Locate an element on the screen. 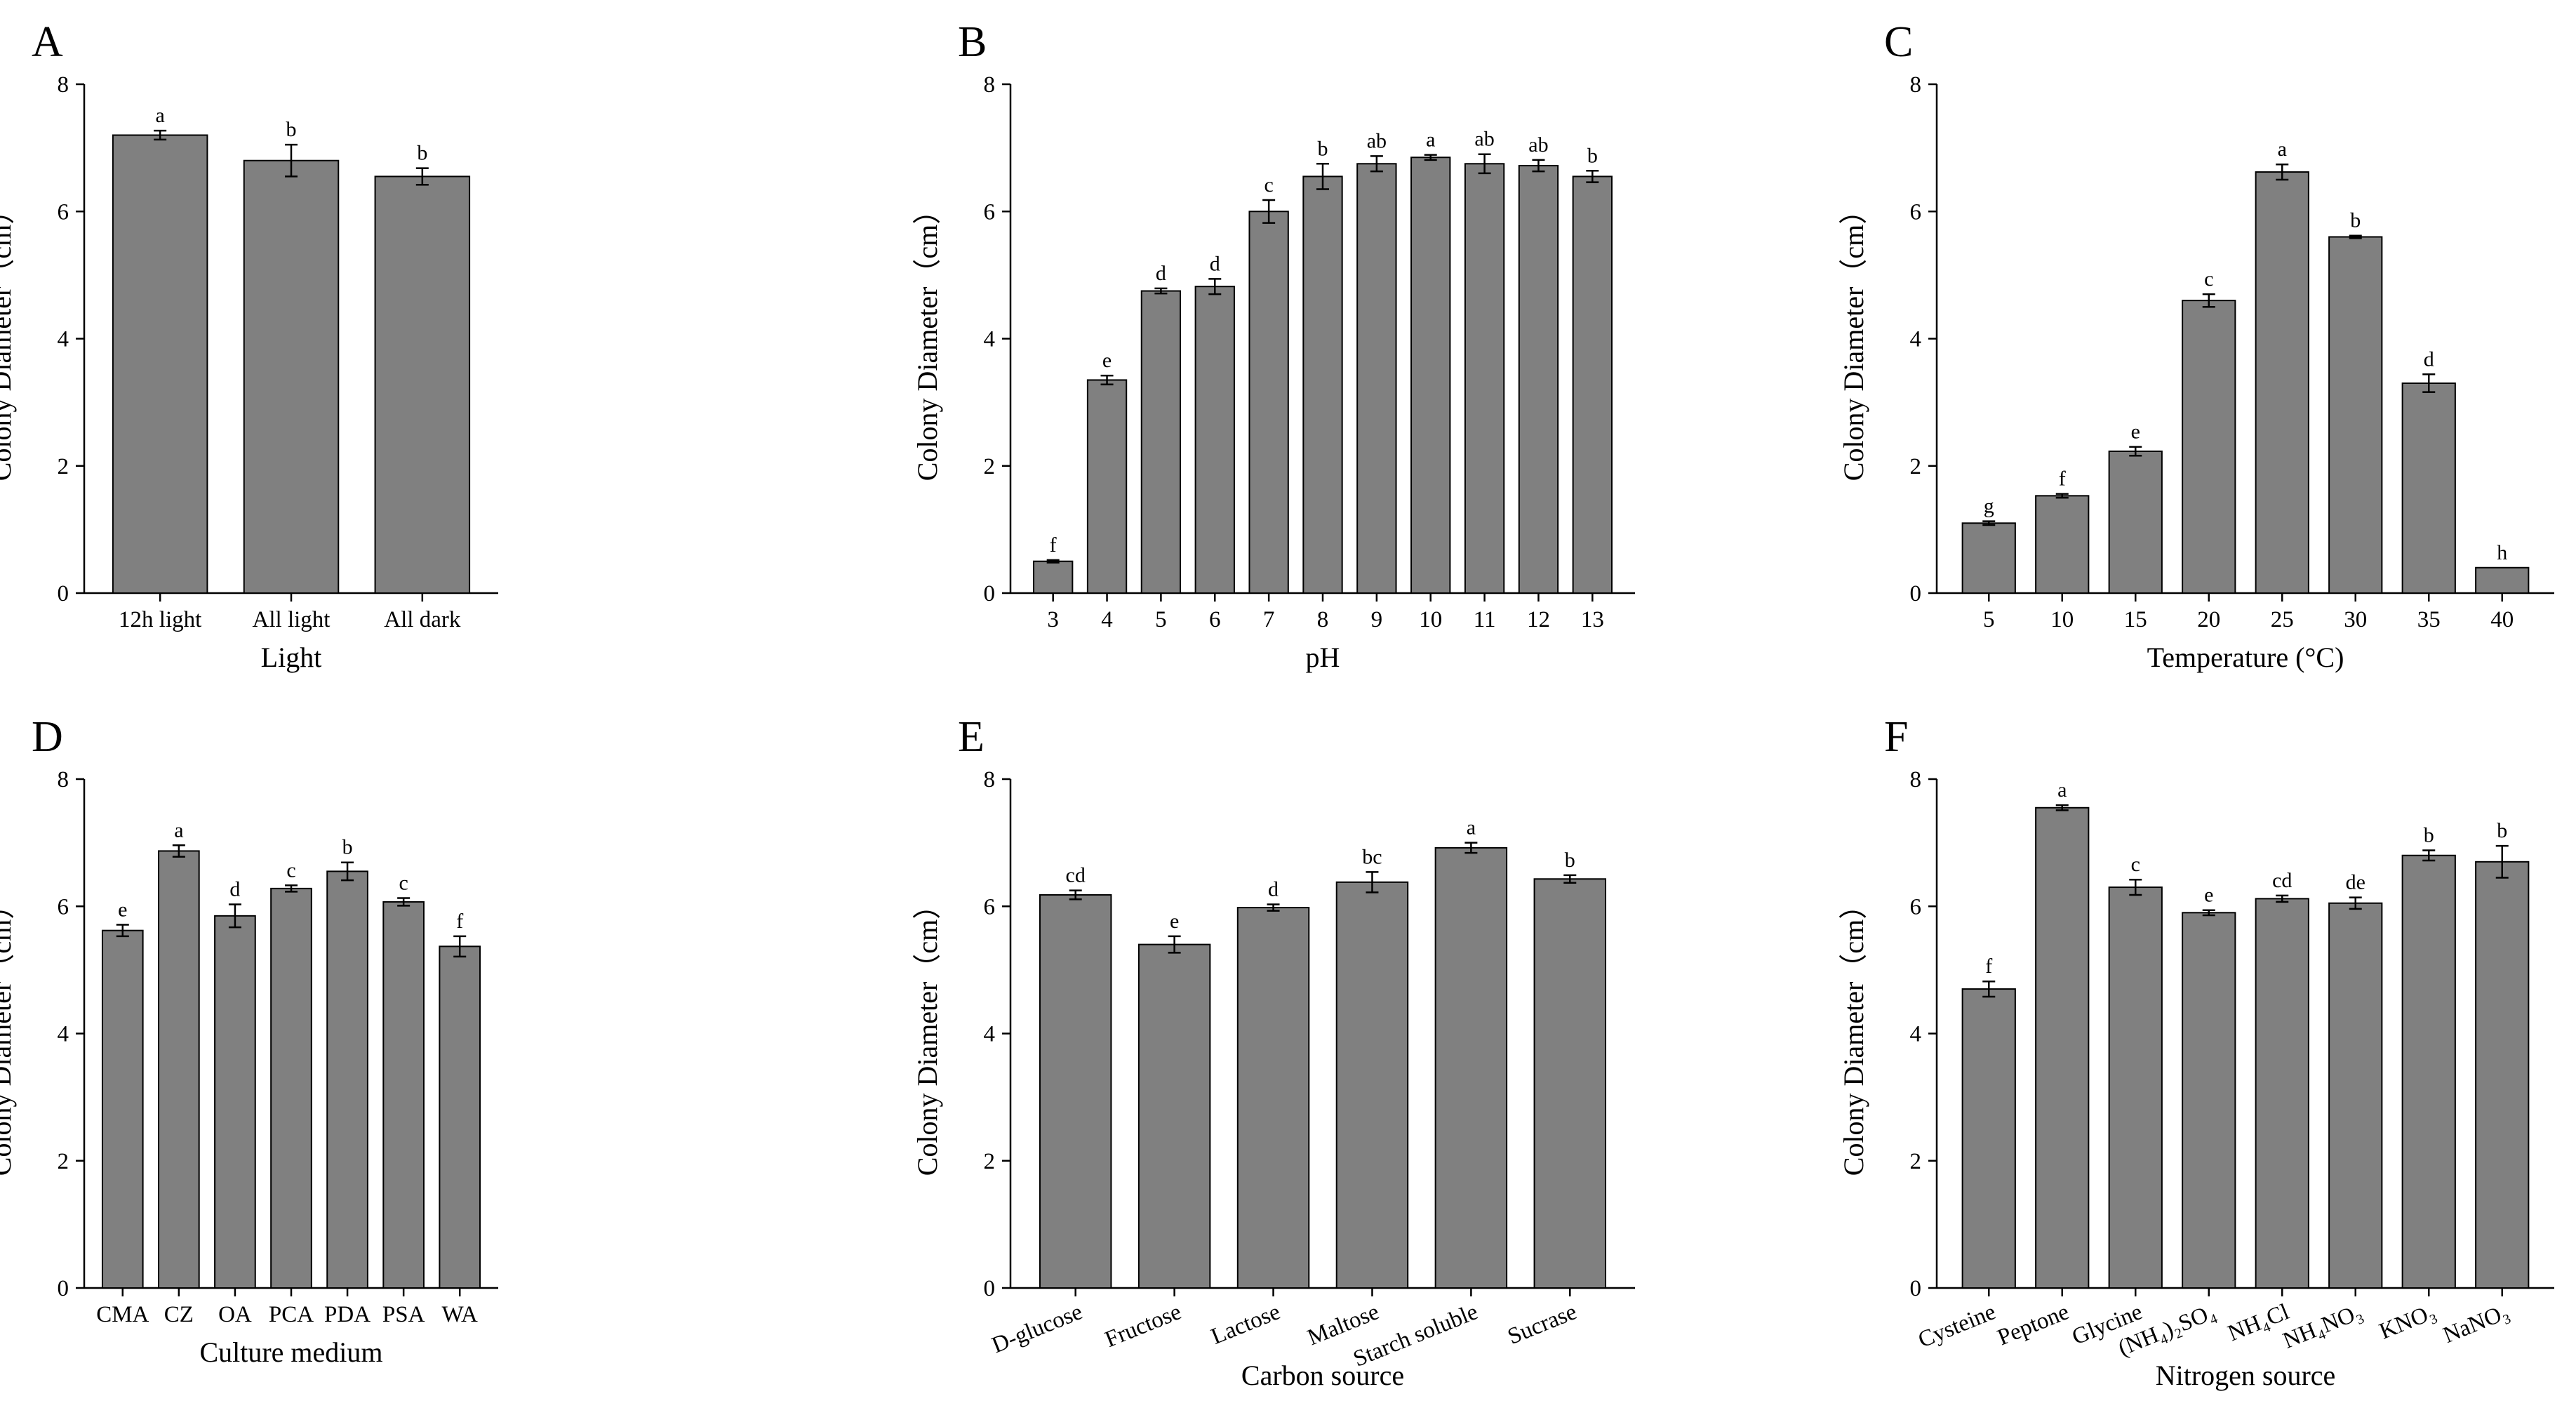 The height and width of the screenshot is (1408, 2576). x-tick-label: 40 is located at coordinates (2502, 619).